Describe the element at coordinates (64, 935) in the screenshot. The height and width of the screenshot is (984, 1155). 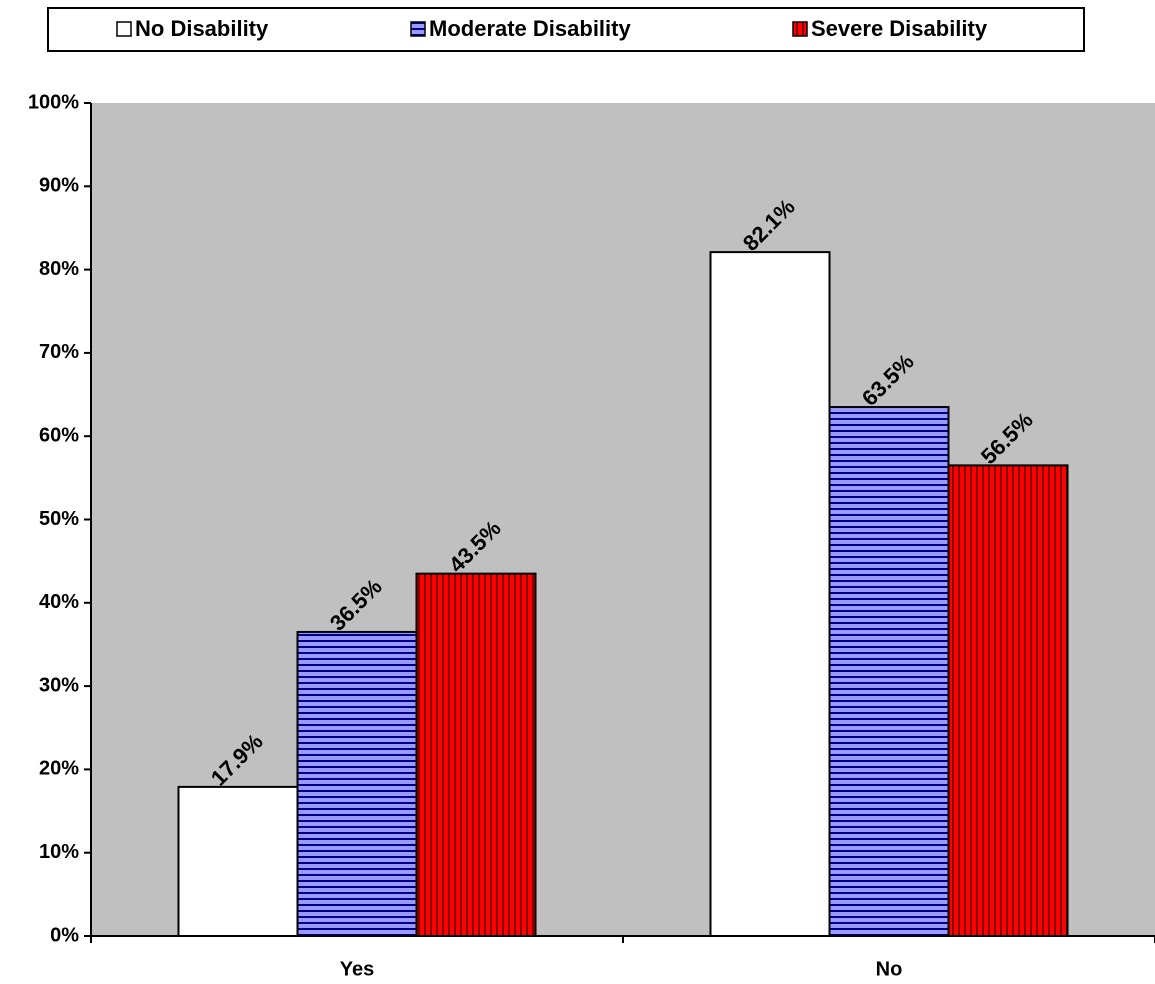
I see `y-tick-label: 0%` at that location.